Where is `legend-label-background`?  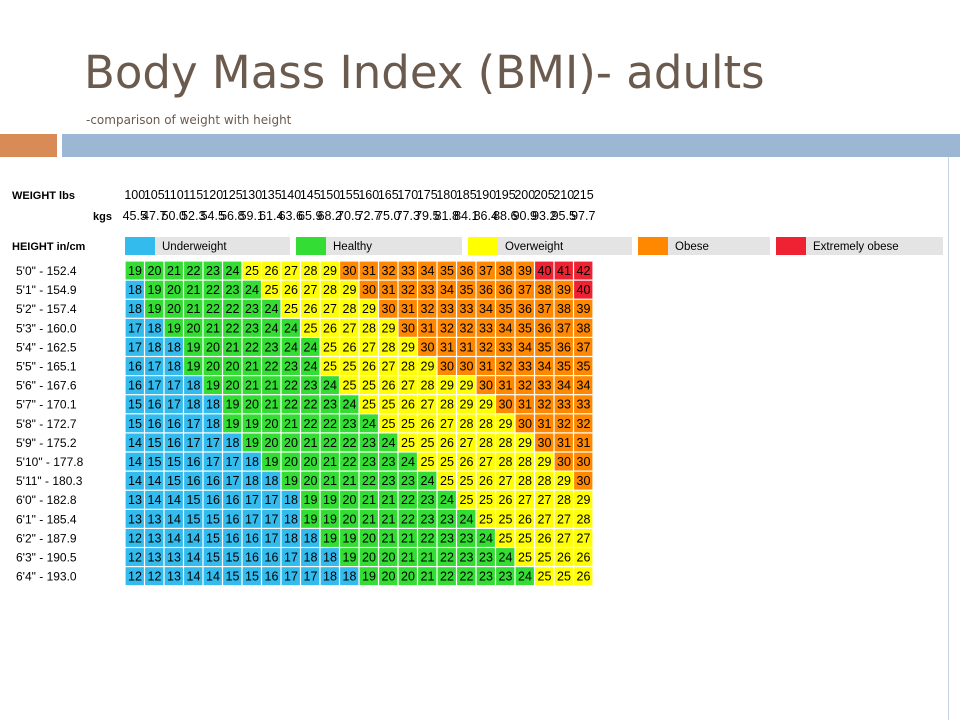 legend-label-background is located at coordinates (394, 246).